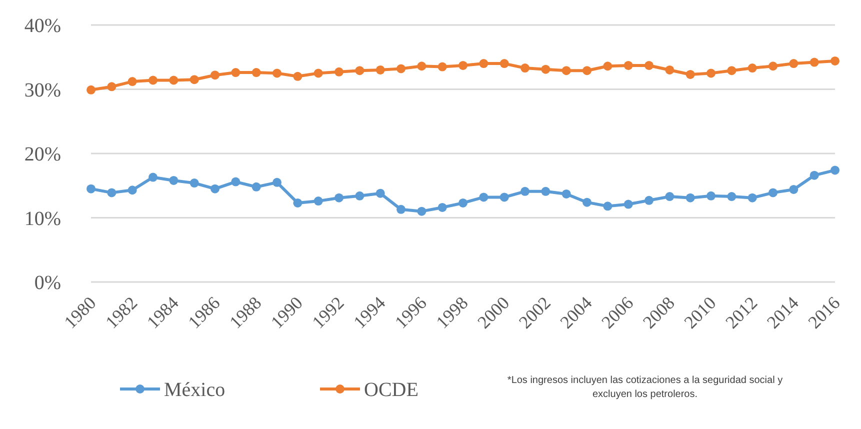  What do you see at coordinates (47, 283) in the screenshot?
I see `y-tick-label: 0%` at bounding box center [47, 283].